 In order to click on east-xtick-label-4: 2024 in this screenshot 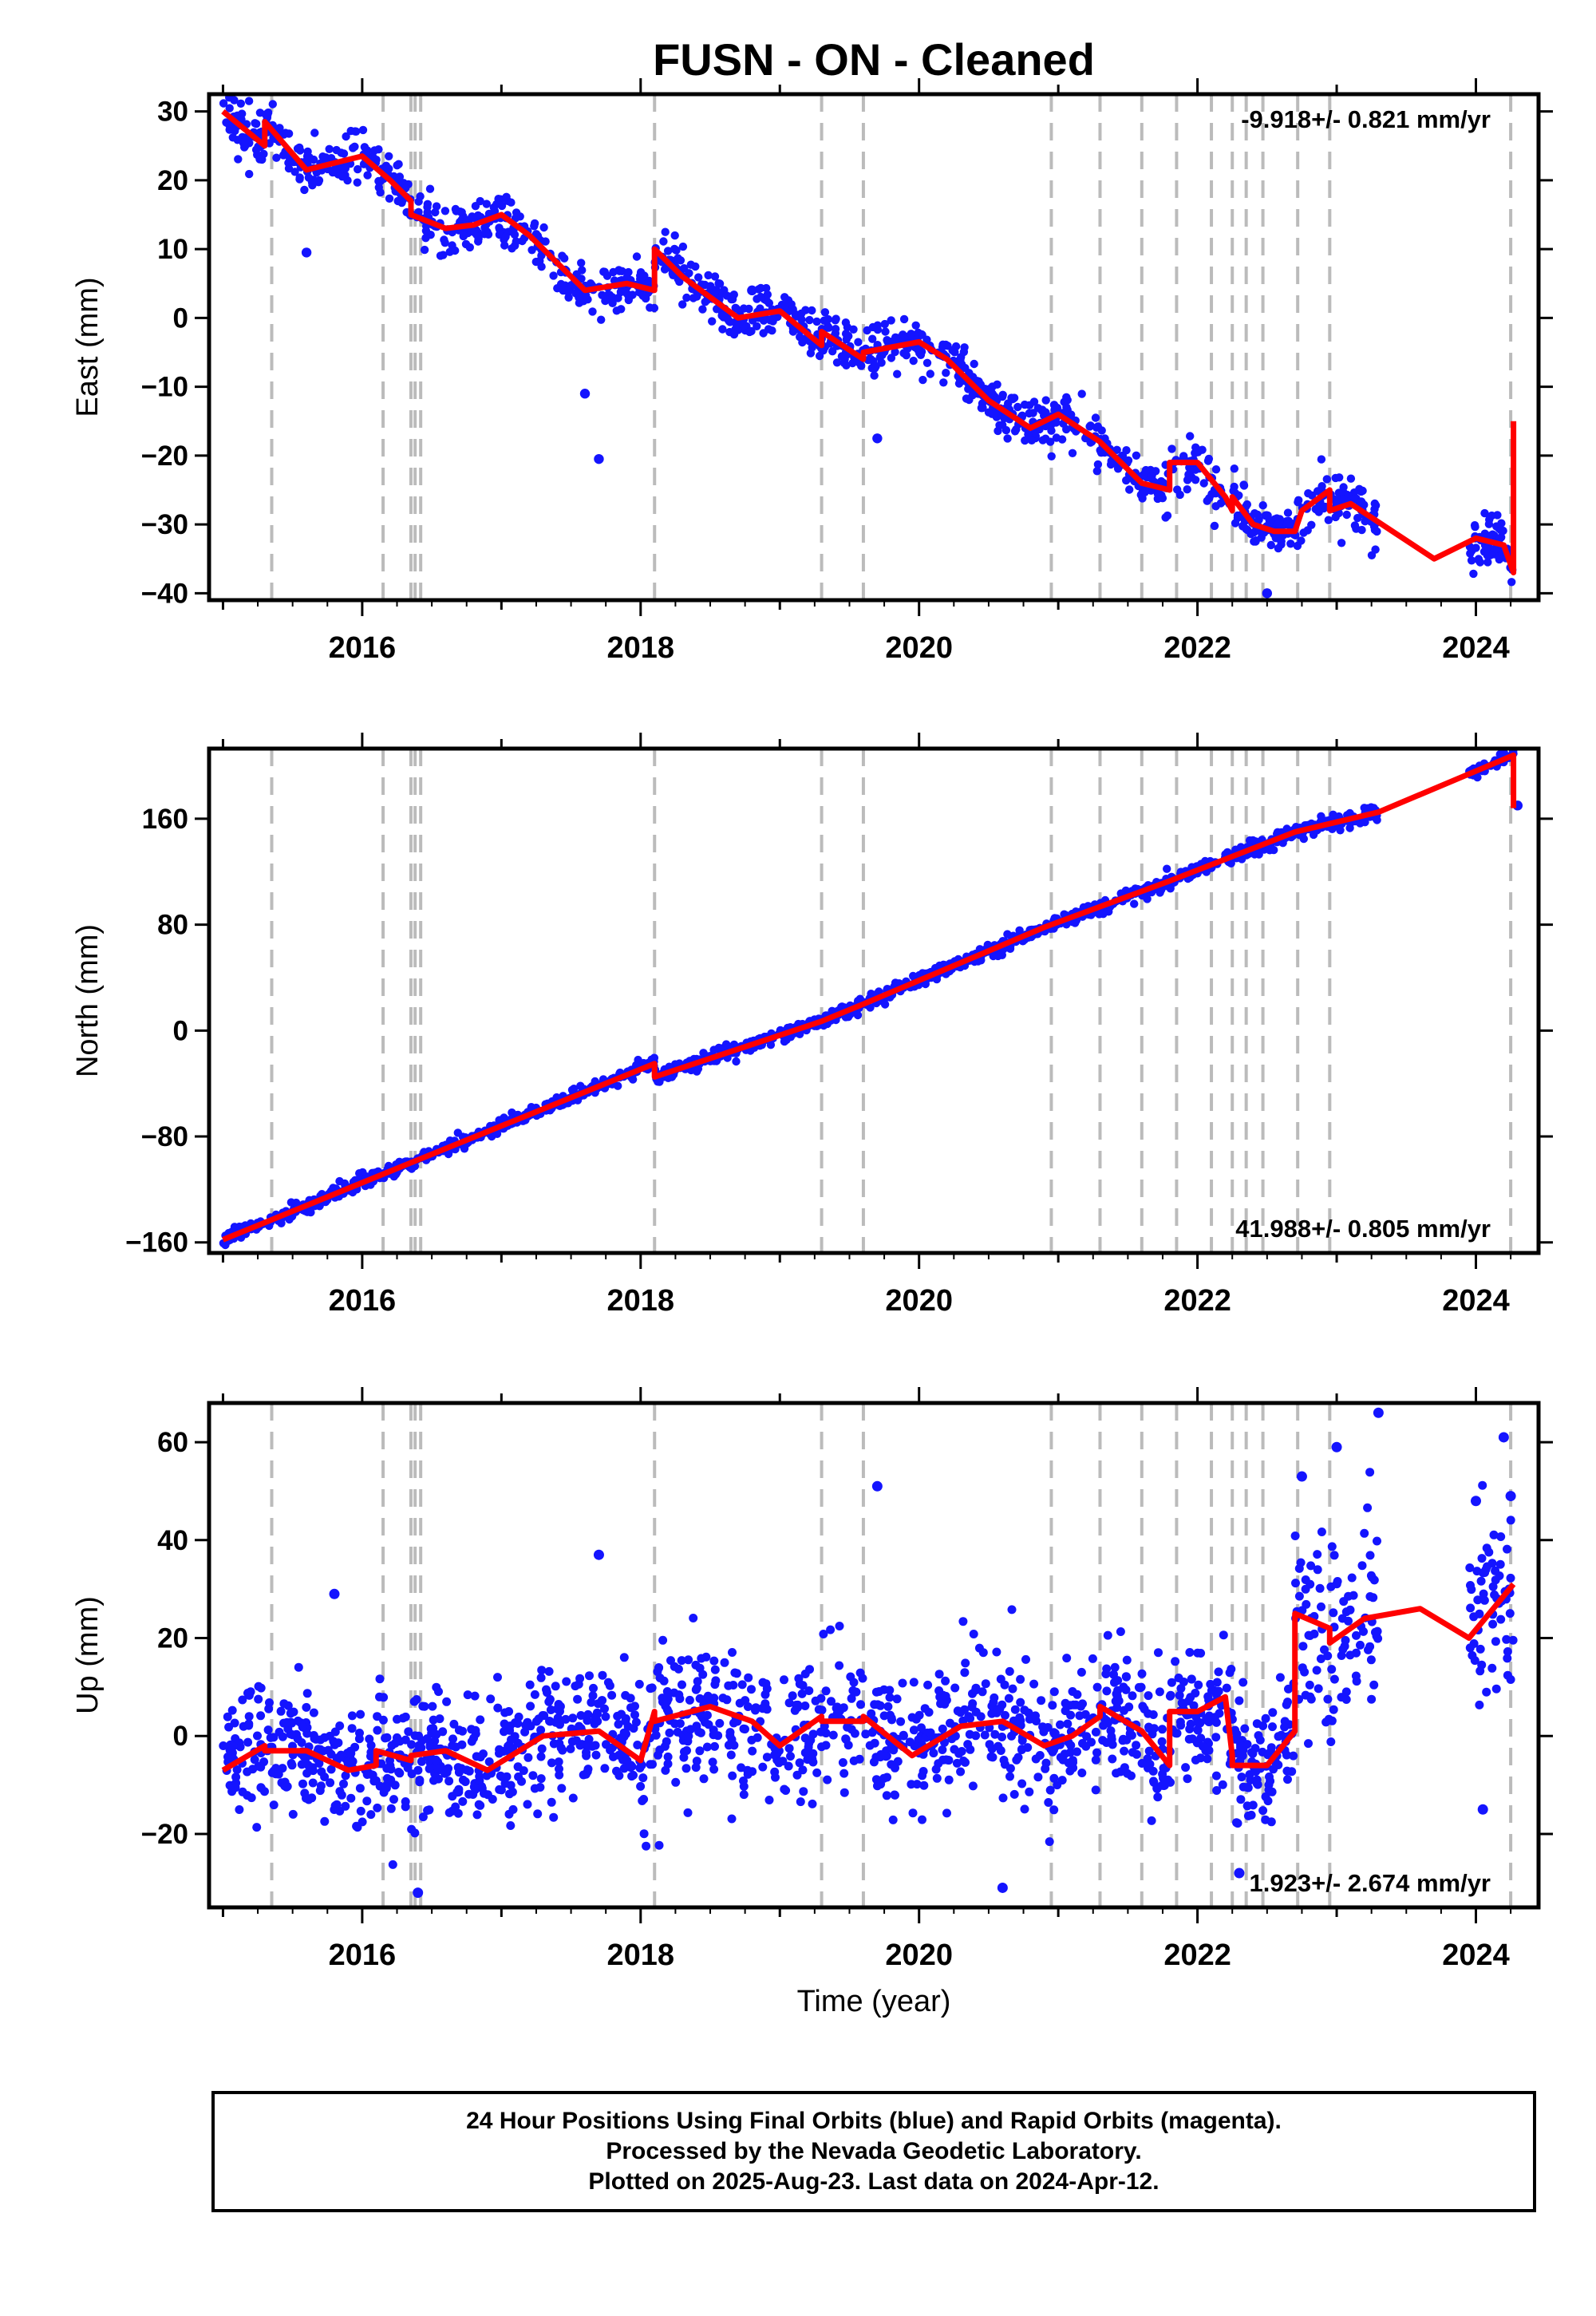, I will do `click(1476, 648)`.